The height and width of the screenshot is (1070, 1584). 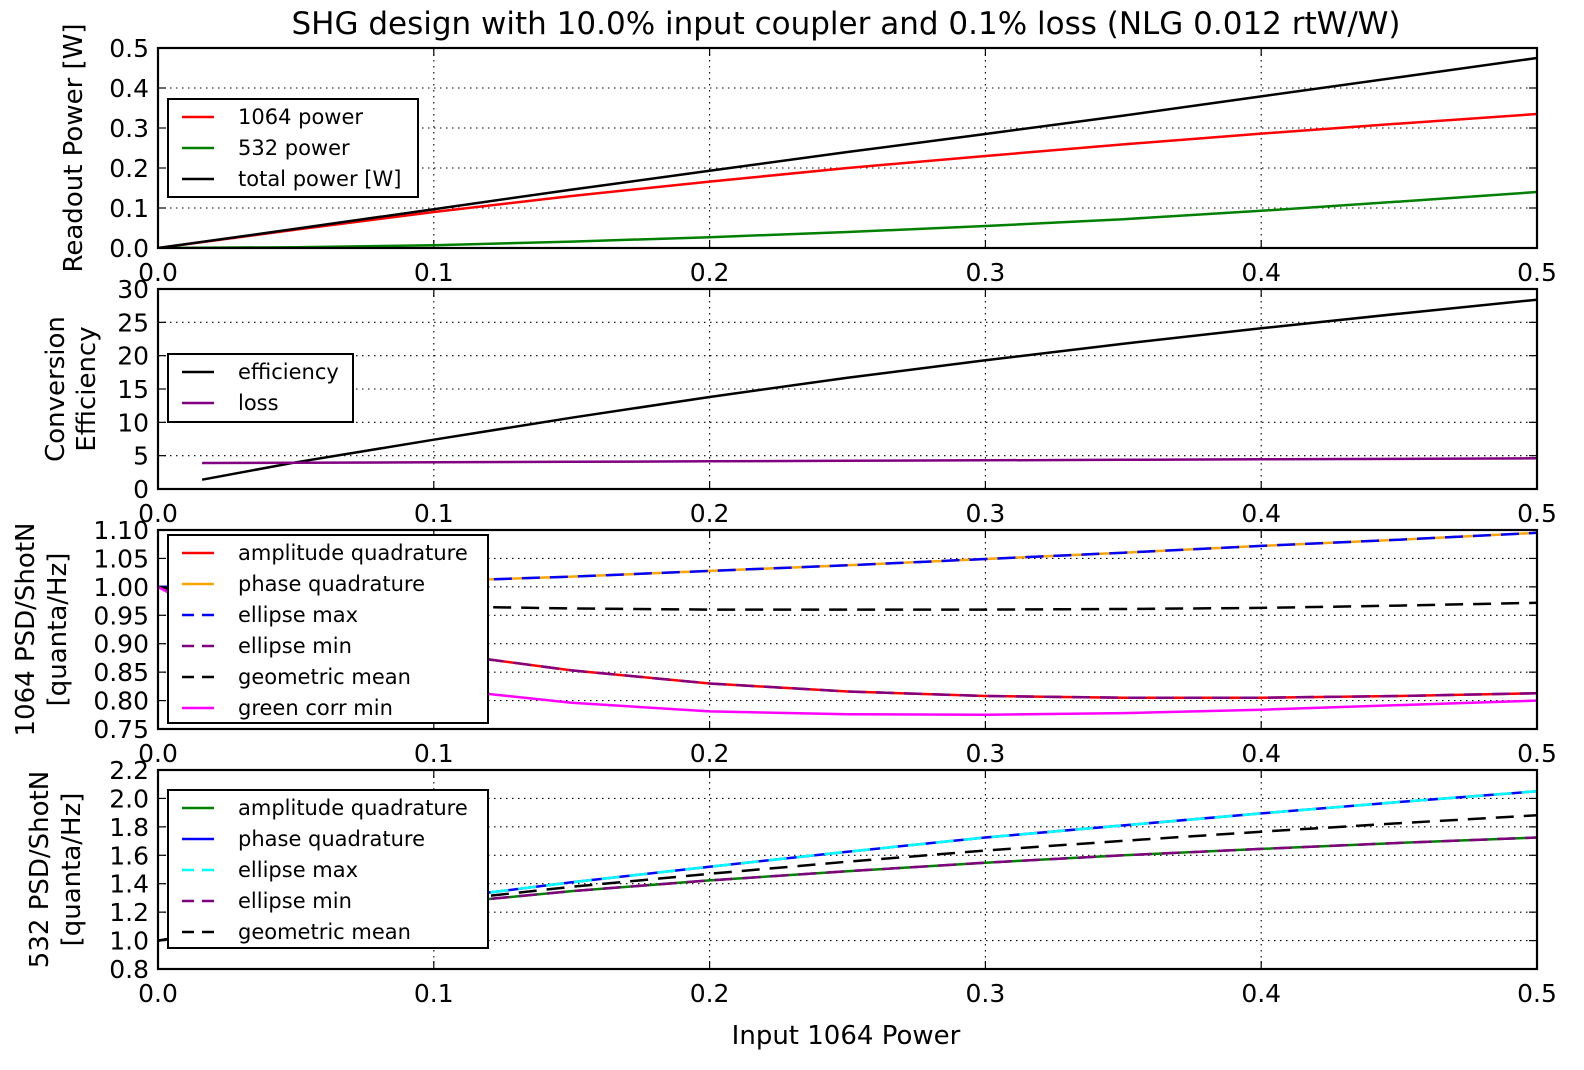 What do you see at coordinates (121, 587) in the screenshot?
I see `y-tick-label: 1.00` at bounding box center [121, 587].